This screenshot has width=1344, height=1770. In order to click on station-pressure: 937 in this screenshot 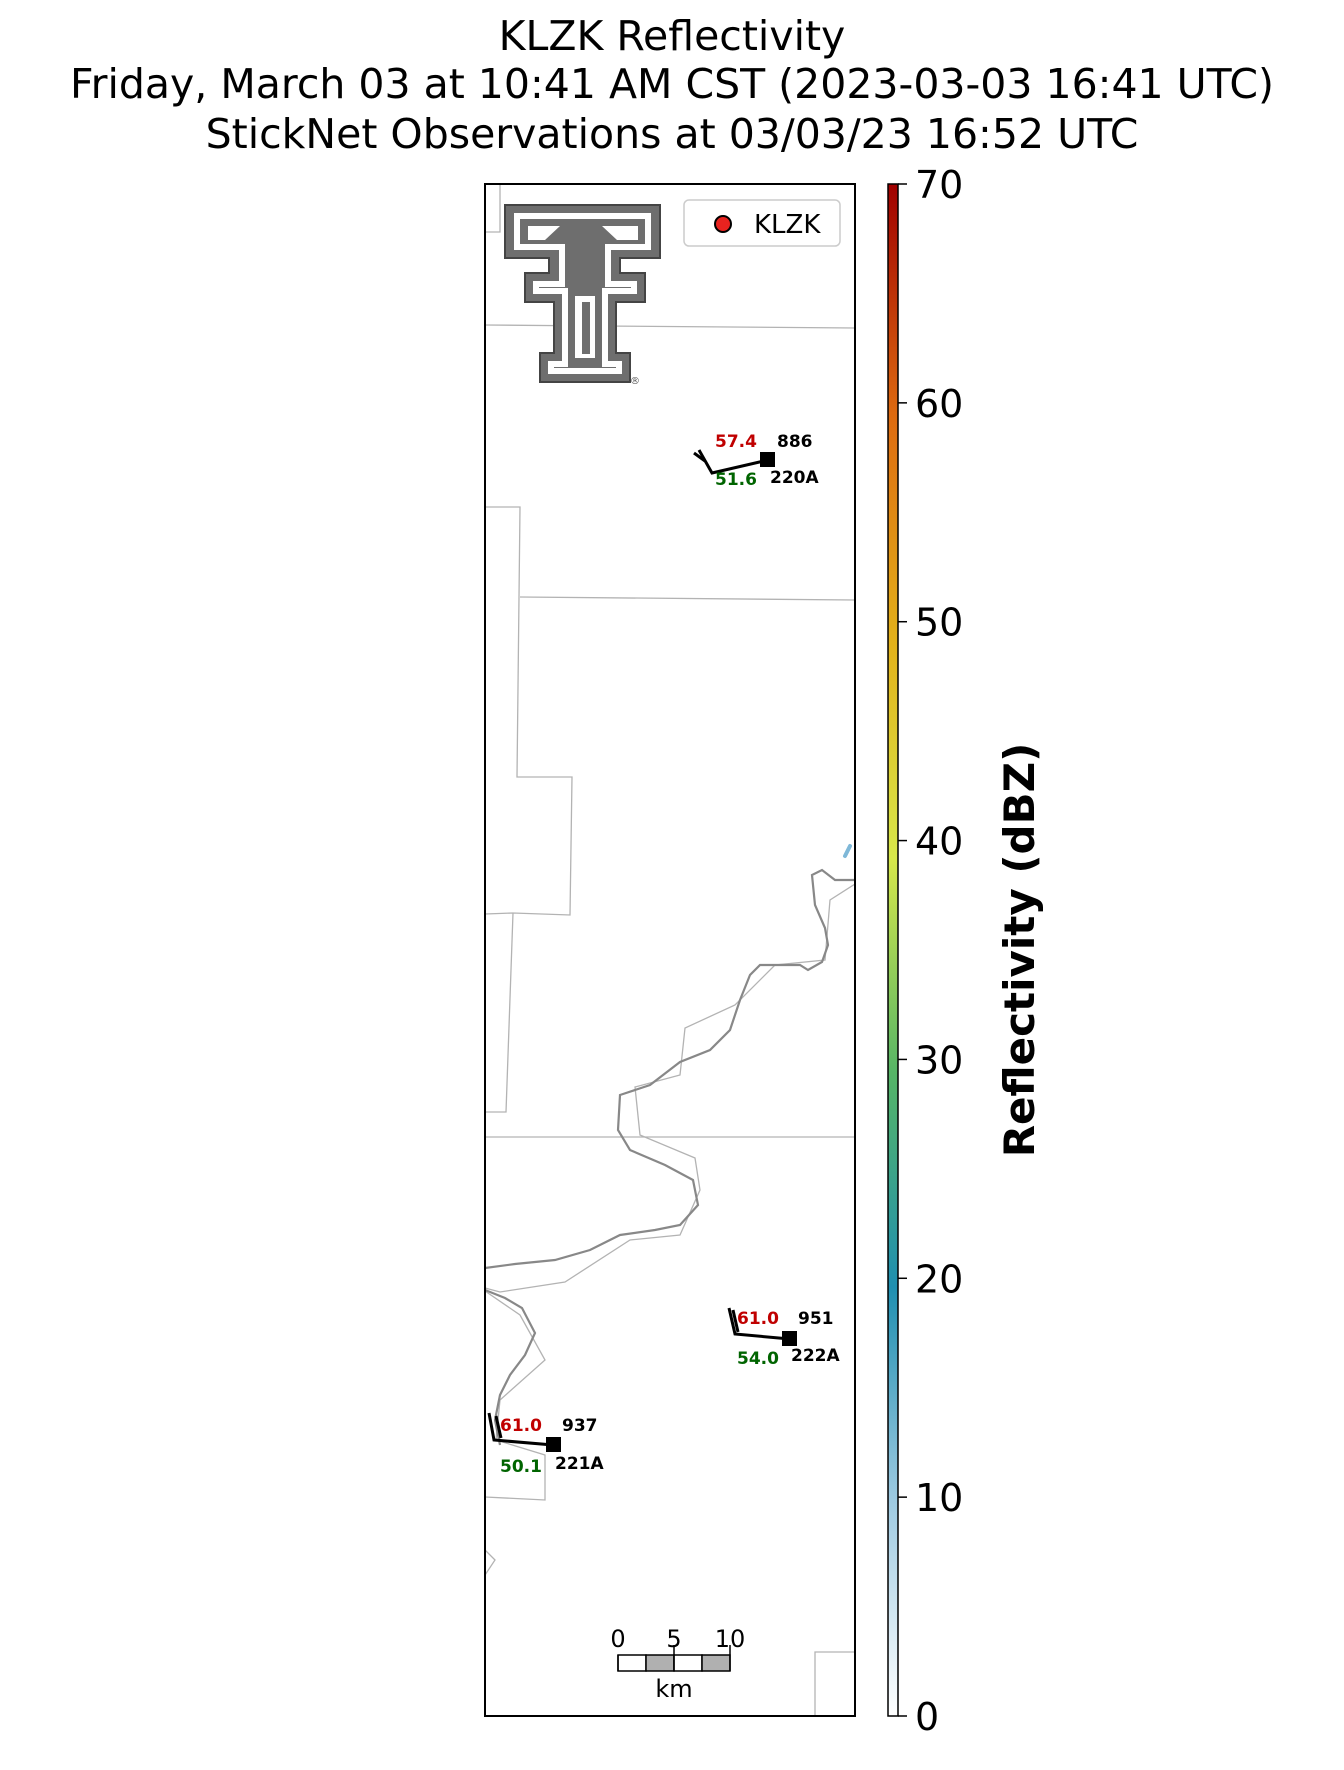, I will do `click(580, 1426)`.